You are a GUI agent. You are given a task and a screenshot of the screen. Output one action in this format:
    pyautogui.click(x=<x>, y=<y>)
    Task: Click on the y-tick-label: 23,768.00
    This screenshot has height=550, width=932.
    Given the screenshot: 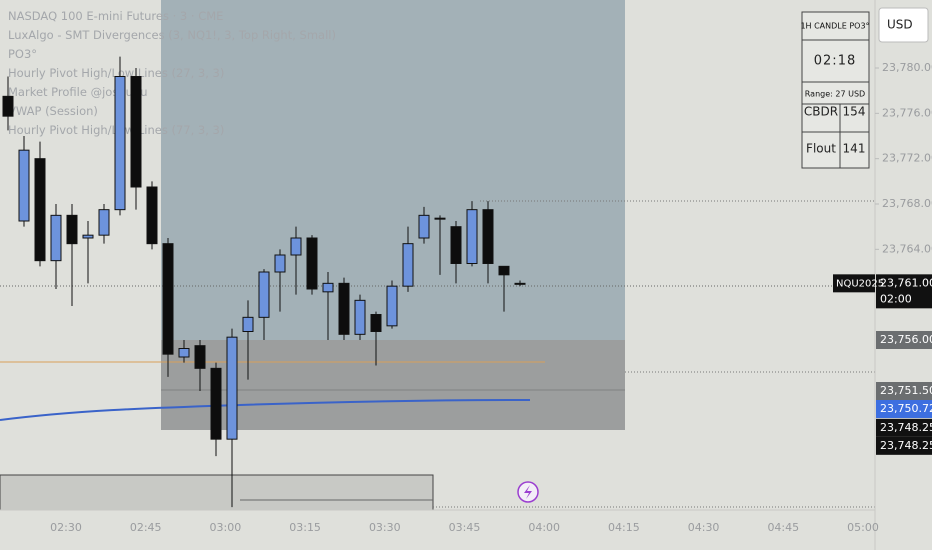 What is the action you would take?
    pyautogui.click(x=907, y=203)
    